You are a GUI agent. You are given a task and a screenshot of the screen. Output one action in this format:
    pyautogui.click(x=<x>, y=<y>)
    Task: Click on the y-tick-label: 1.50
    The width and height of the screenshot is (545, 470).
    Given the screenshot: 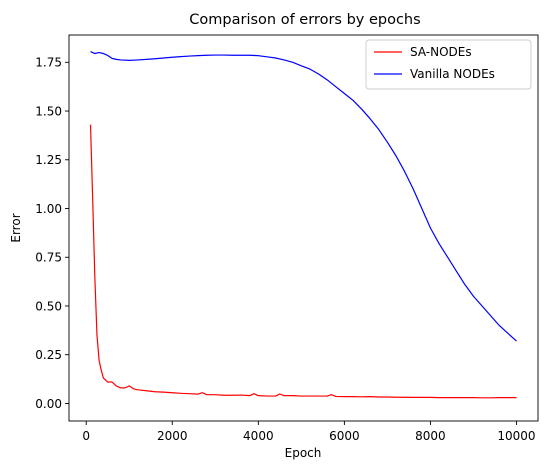 What is the action you would take?
    pyautogui.click(x=48, y=111)
    